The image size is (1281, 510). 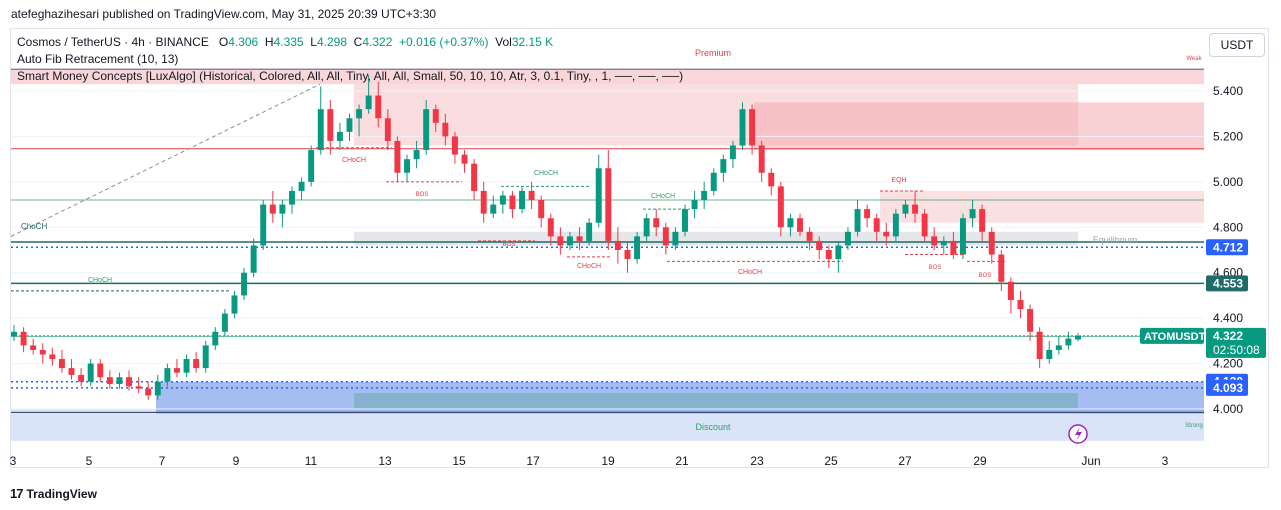 I want to click on open-value: 4.306, so click(x=243, y=42).